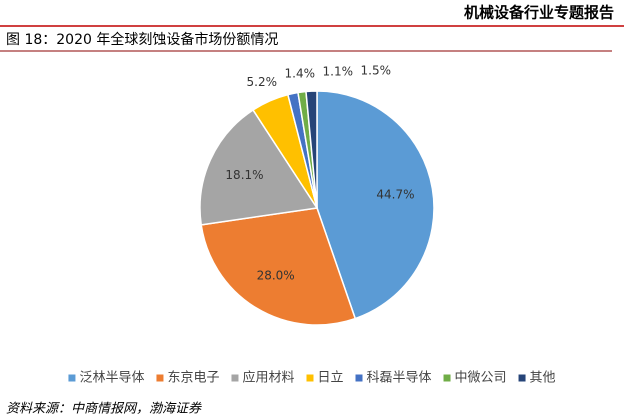 This screenshot has height=415, width=624. I want to click on source-note: 资料来源：中商情报网，渤海证券, so click(104, 408).